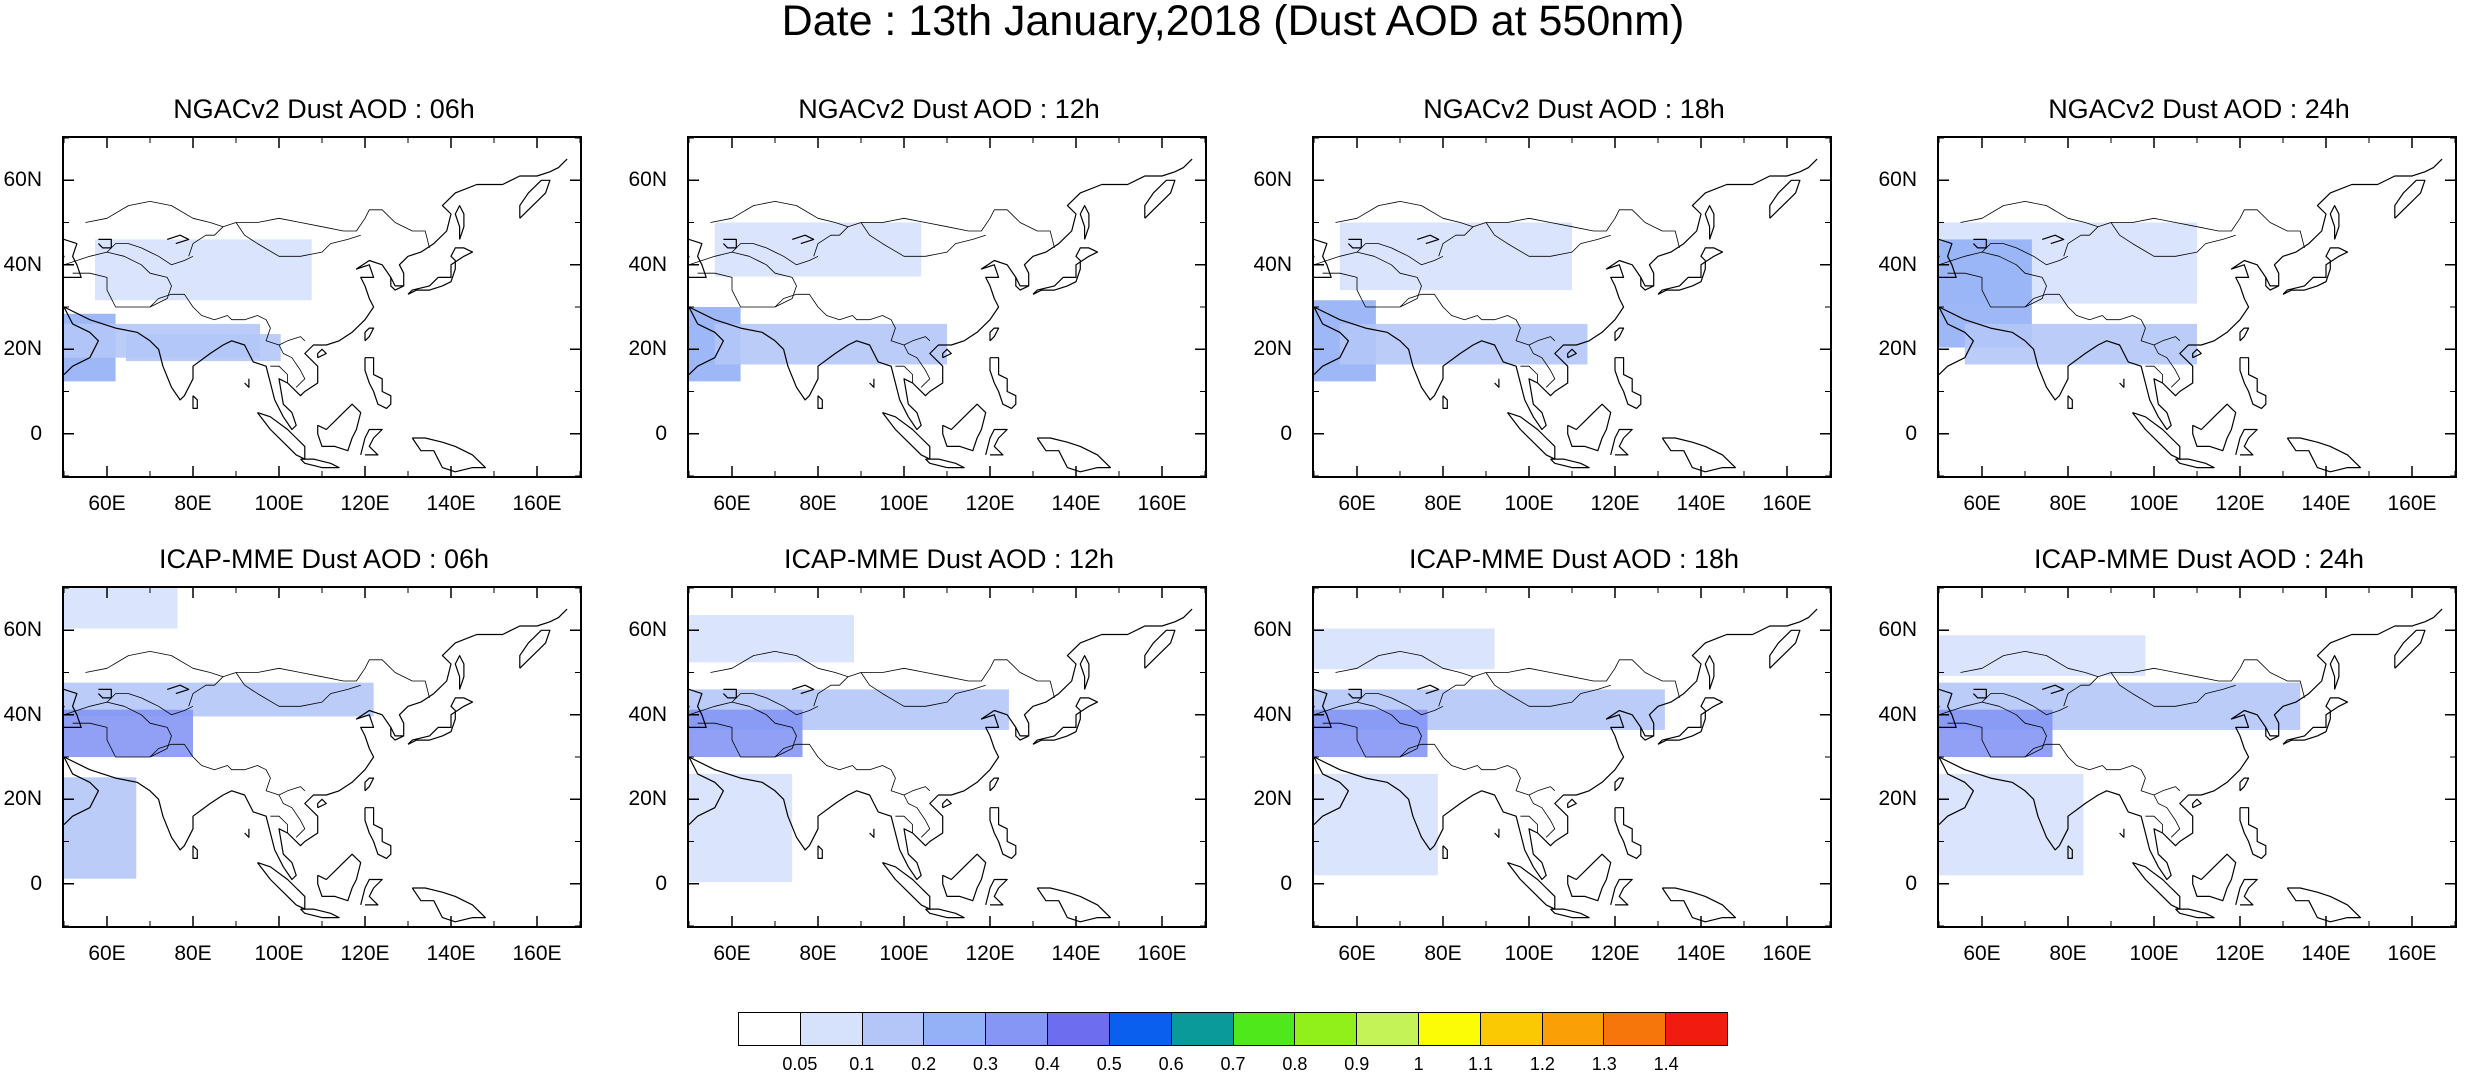 Image resolution: width=2466 pixels, height=1074 pixels. Describe the element at coordinates (1418, 1064) in the screenshot. I see `colorbar-label: 1` at that location.